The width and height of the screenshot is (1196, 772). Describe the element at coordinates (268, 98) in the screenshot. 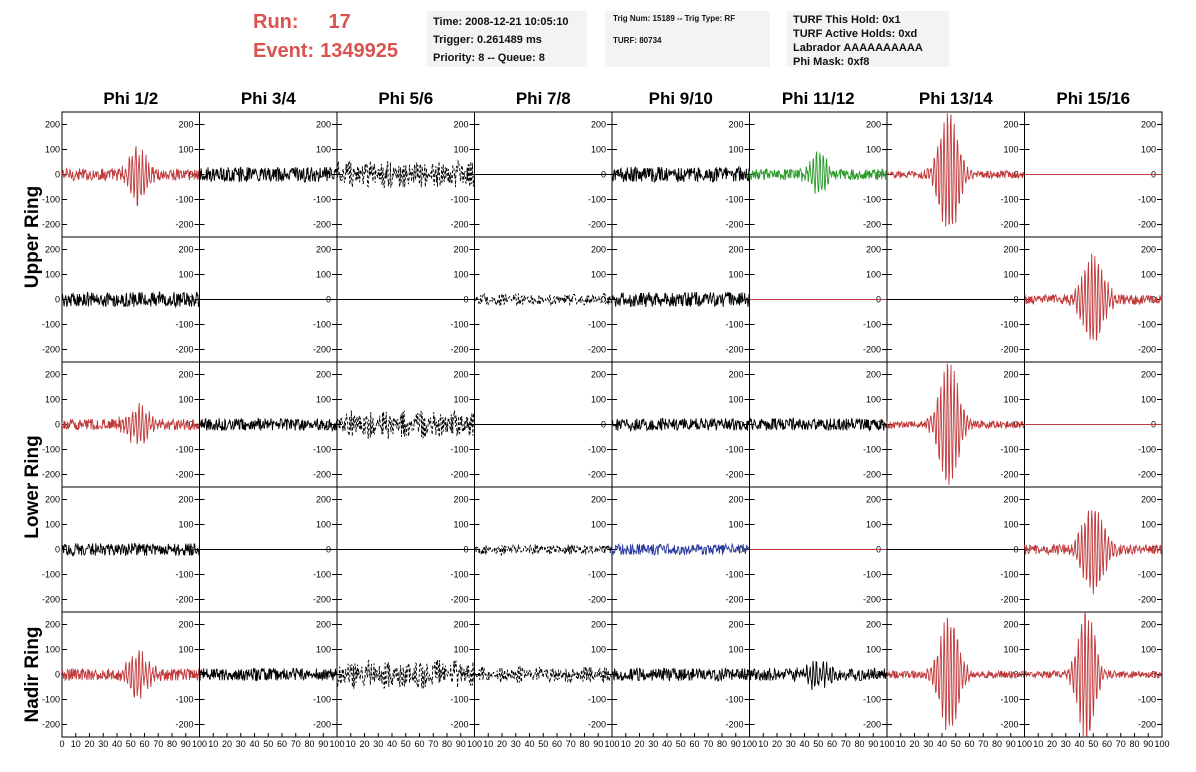

I see `column-header: Phi 3/4` at that location.